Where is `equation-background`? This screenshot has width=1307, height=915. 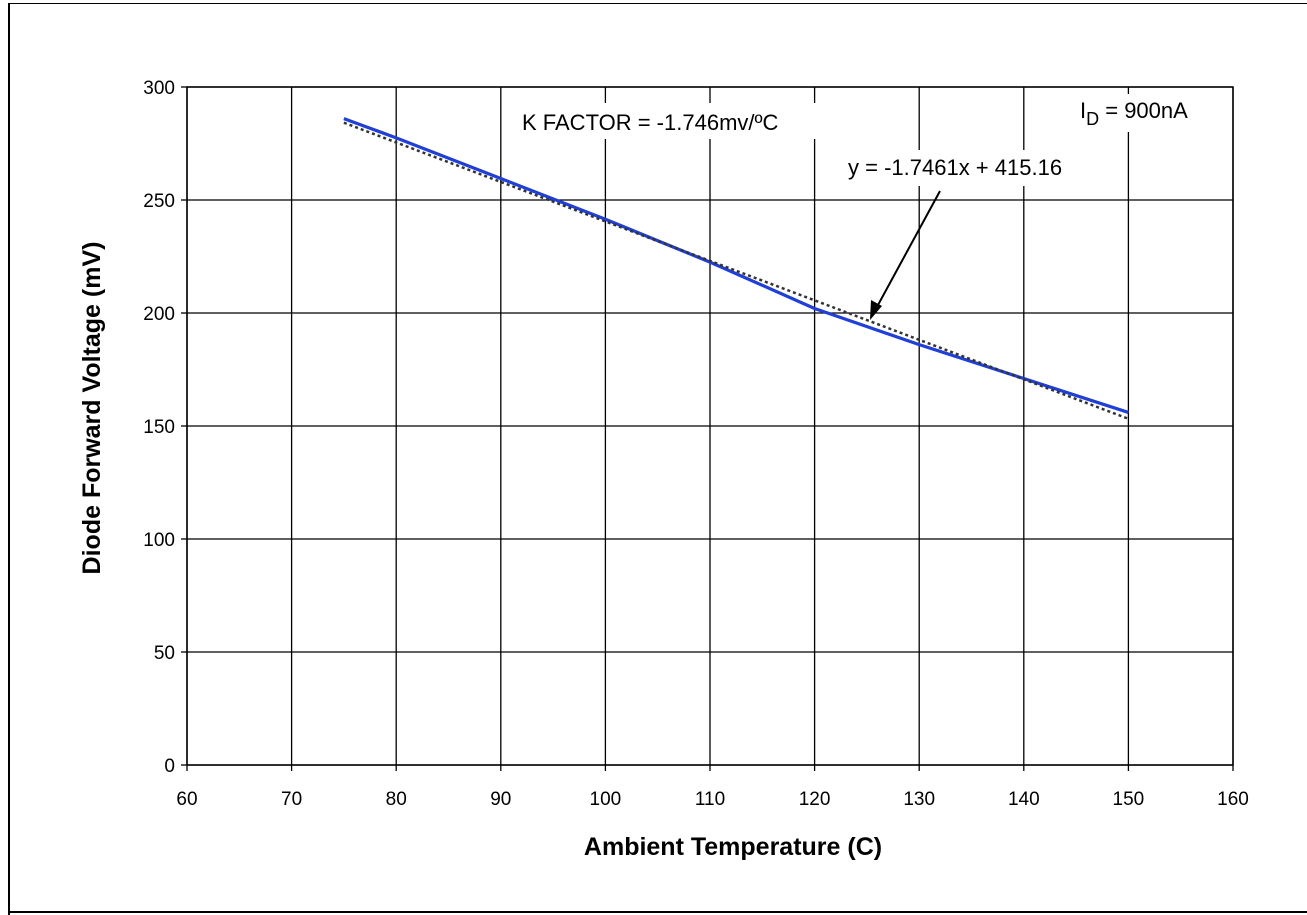
equation-background is located at coordinates (980, 168).